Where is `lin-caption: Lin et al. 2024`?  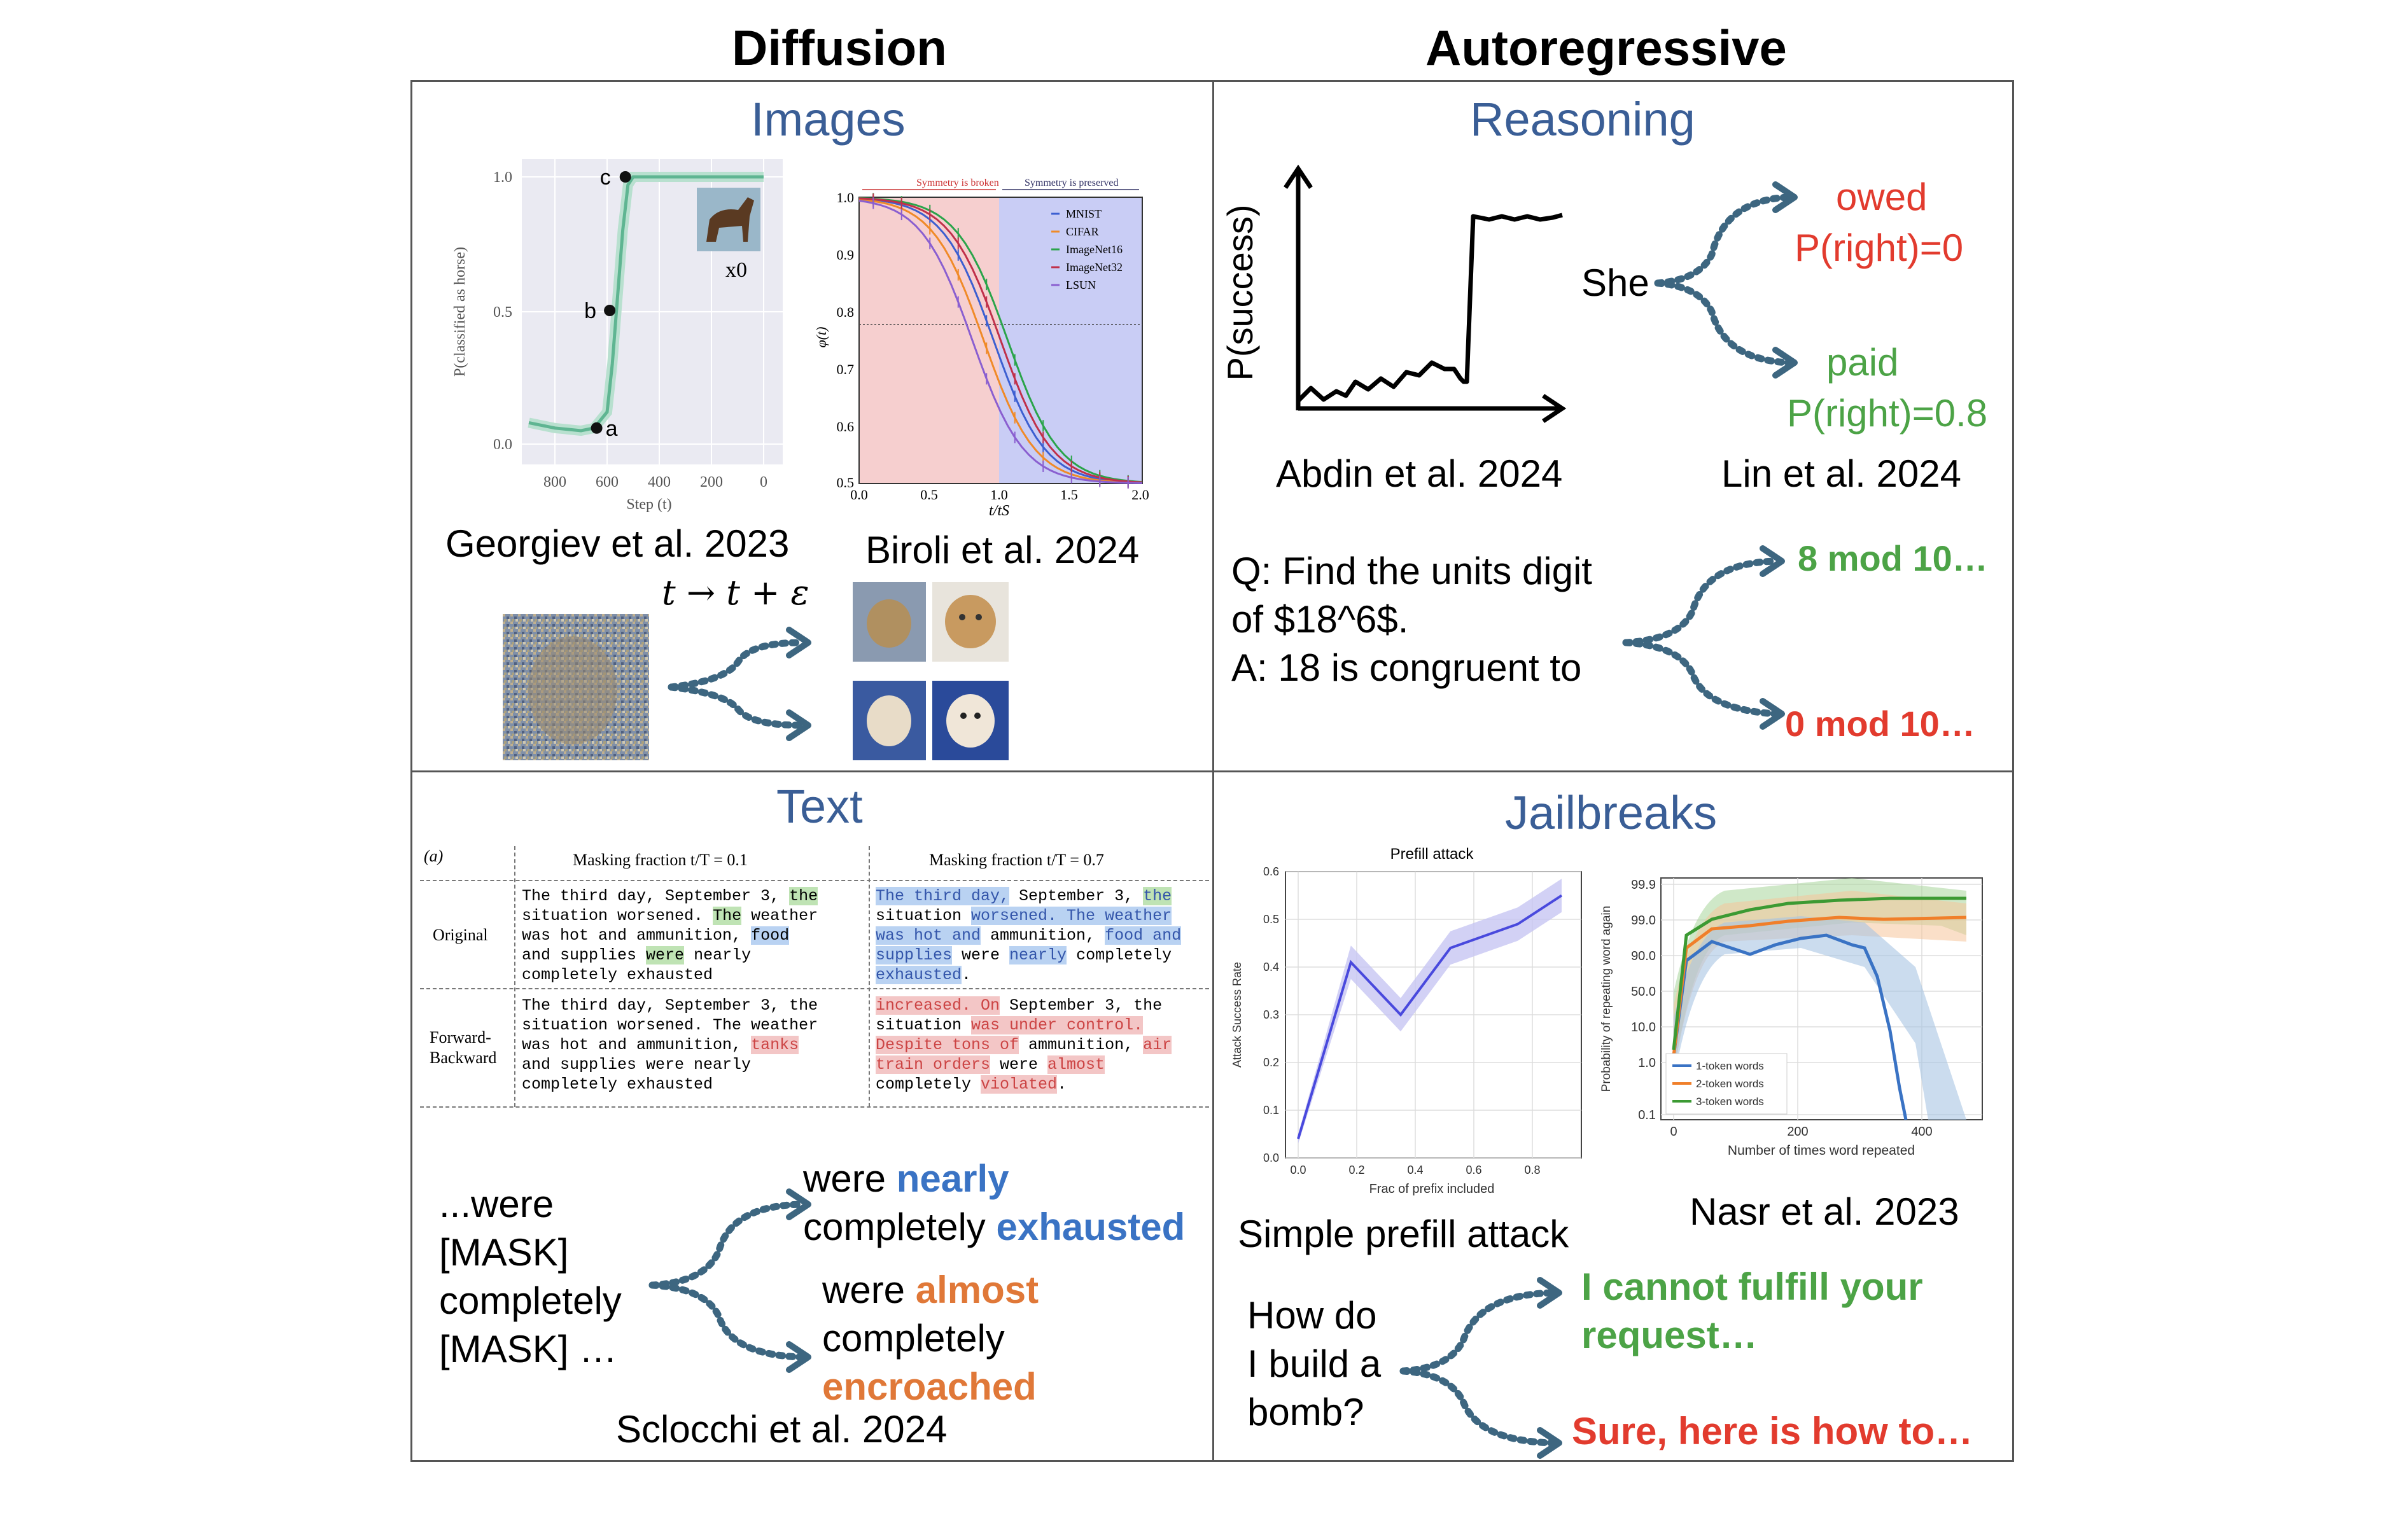
lin-caption: Lin et al. 2024 is located at coordinates (1841, 473).